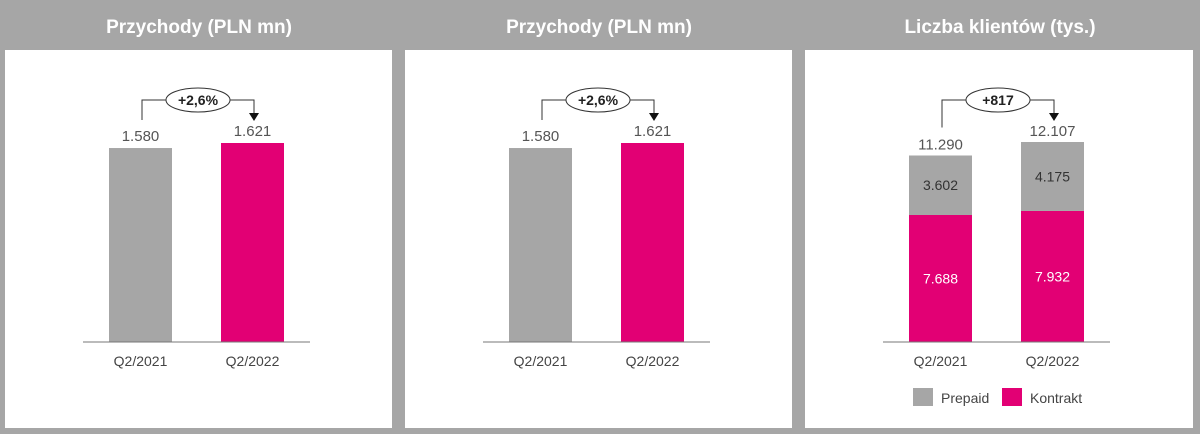 This screenshot has height=434, width=1200. What do you see at coordinates (1053, 131) in the screenshot?
I see `total-label: 12.107` at bounding box center [1053, 131].